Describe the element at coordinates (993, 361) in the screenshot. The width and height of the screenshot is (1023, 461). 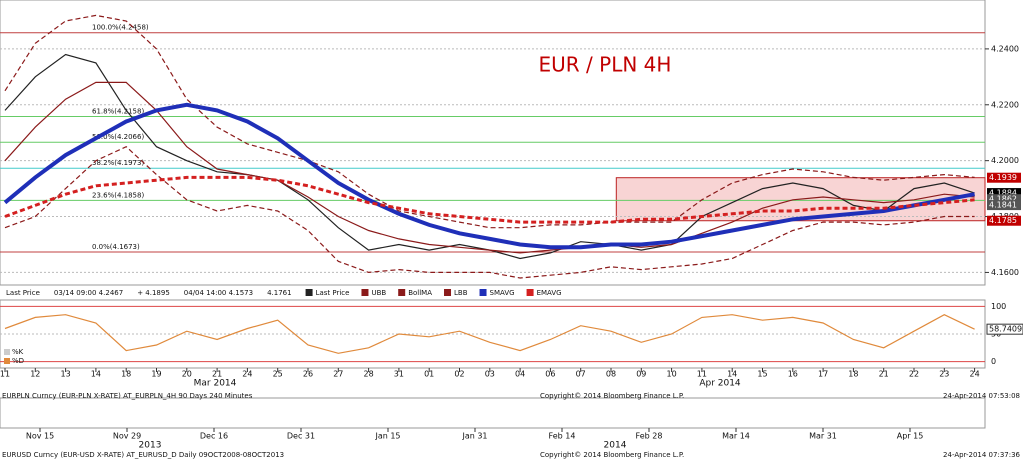
I see `y-tick-label: 0` at that location.